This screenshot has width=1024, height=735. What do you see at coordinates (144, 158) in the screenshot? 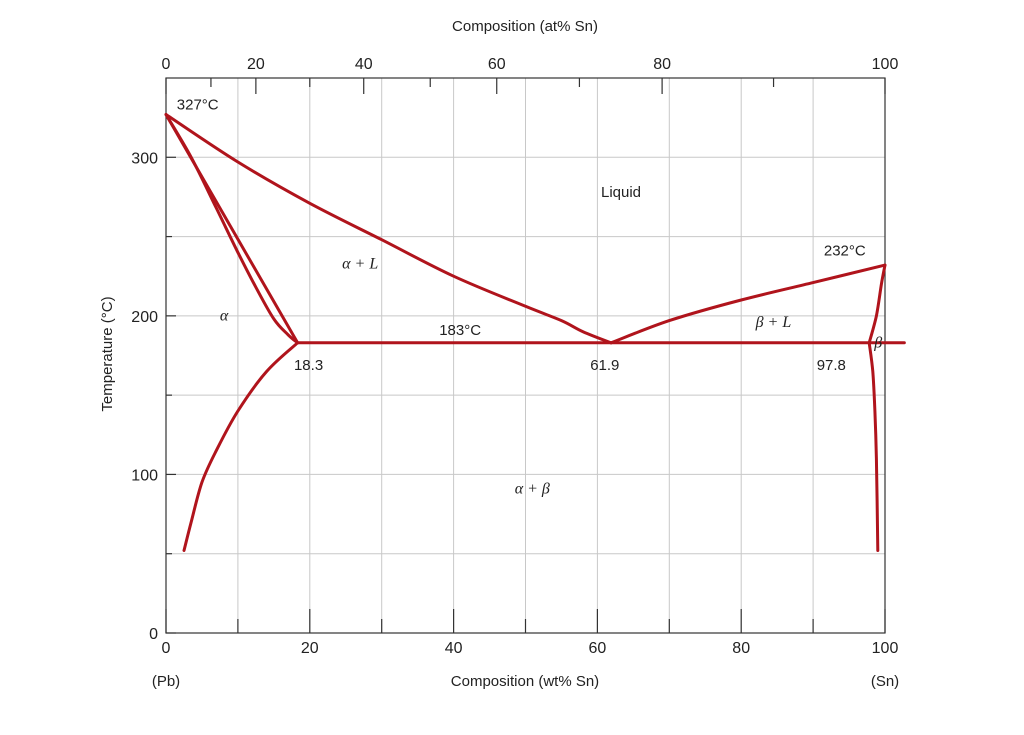
I see `y-tick-label: 300` at bounding box center [144, 158].